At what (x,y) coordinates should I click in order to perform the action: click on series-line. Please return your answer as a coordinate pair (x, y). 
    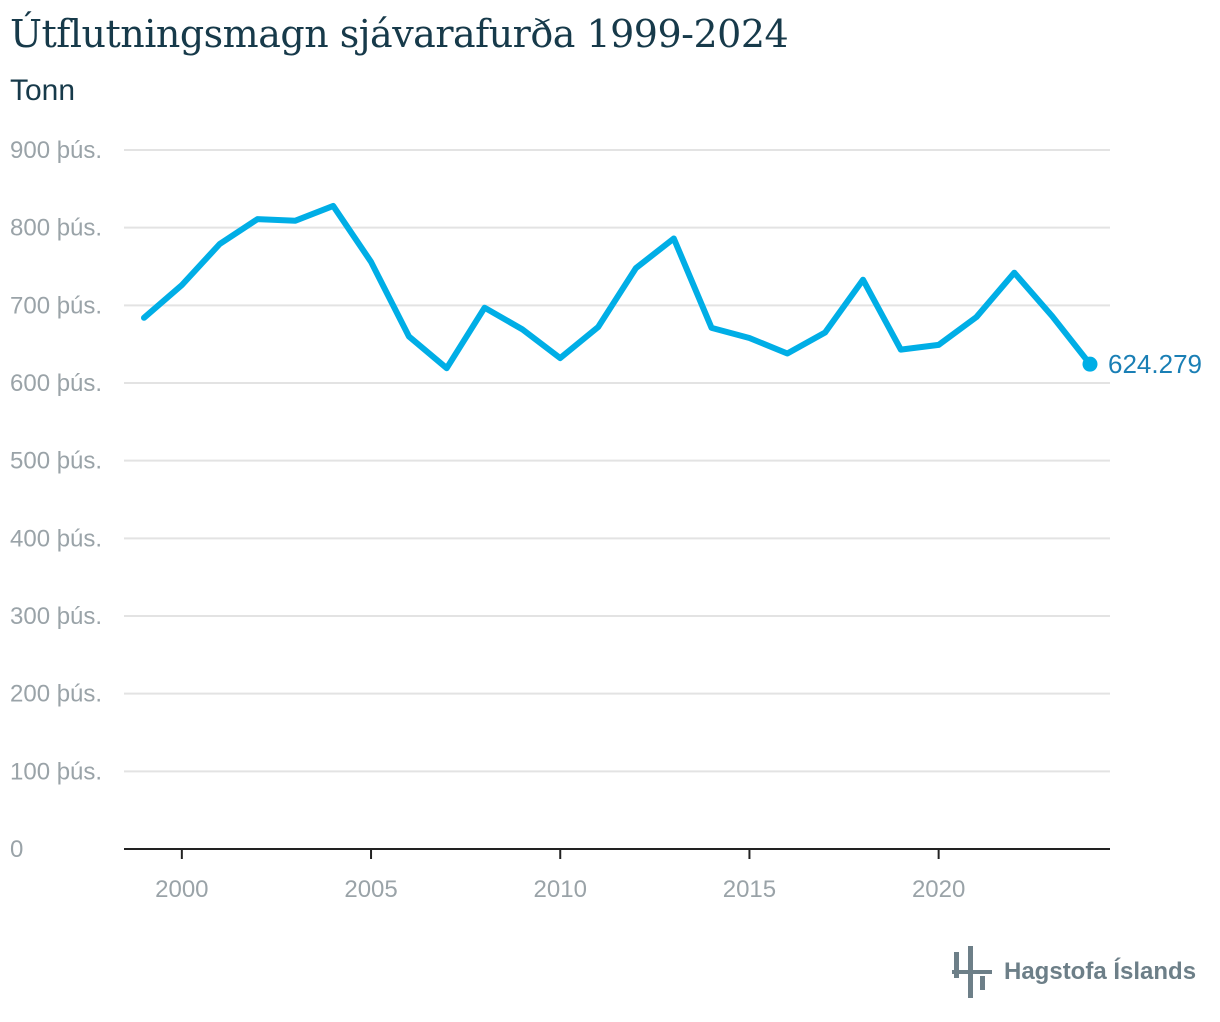
    Looking at the image, I should click on (617, 287).